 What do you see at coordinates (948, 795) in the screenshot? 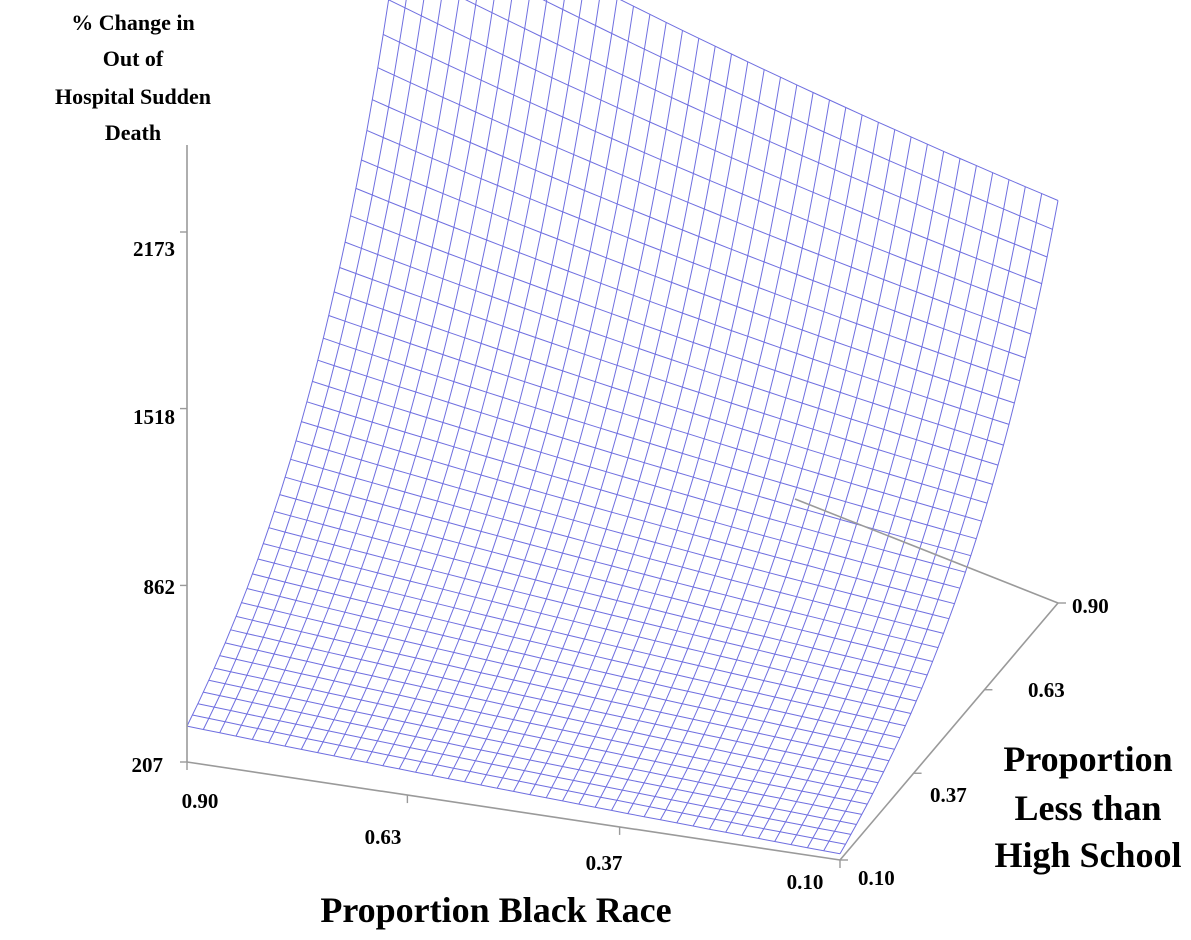
I see `y-tick-label: 0.37` at bounding box center [948, 795].